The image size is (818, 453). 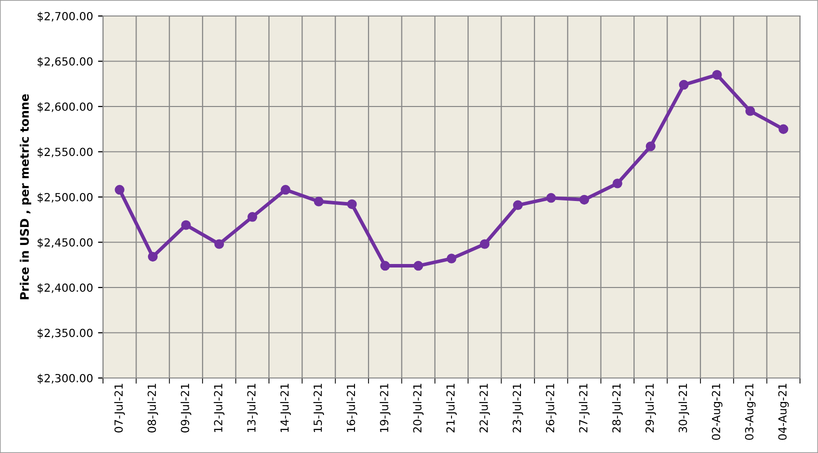 I want to click on y-tick-label: $2,300.00, so click(x=65, y=379).